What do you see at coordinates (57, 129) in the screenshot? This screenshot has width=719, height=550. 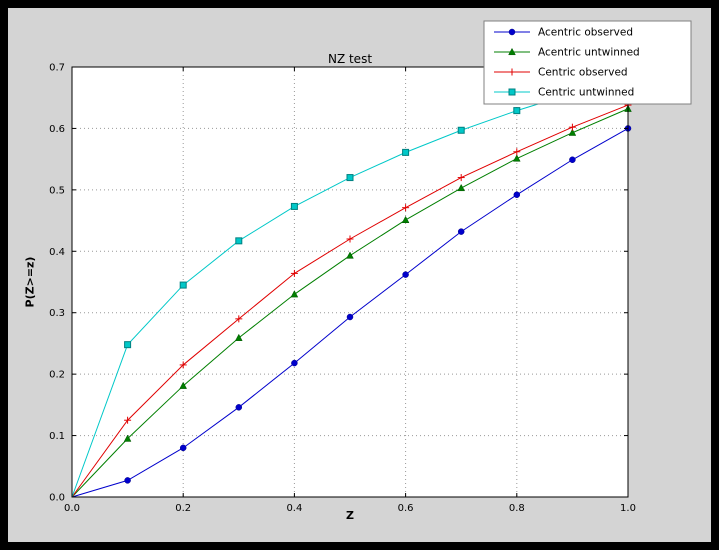 I see `y-tick-label: 0.6` at bounding box center [57, 129].